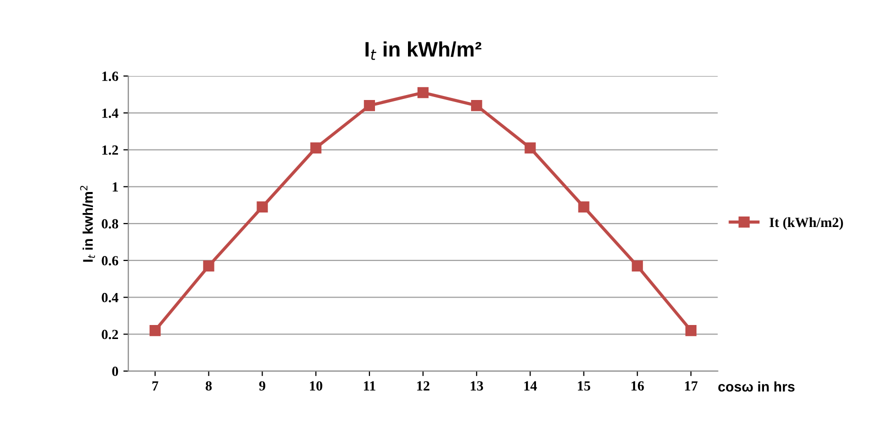 This screenshot has width=885, height=432. Describe the element at coordinates (756, 386) in the screenshot. I see `x-axis-title: cosω in hrs` at that location.